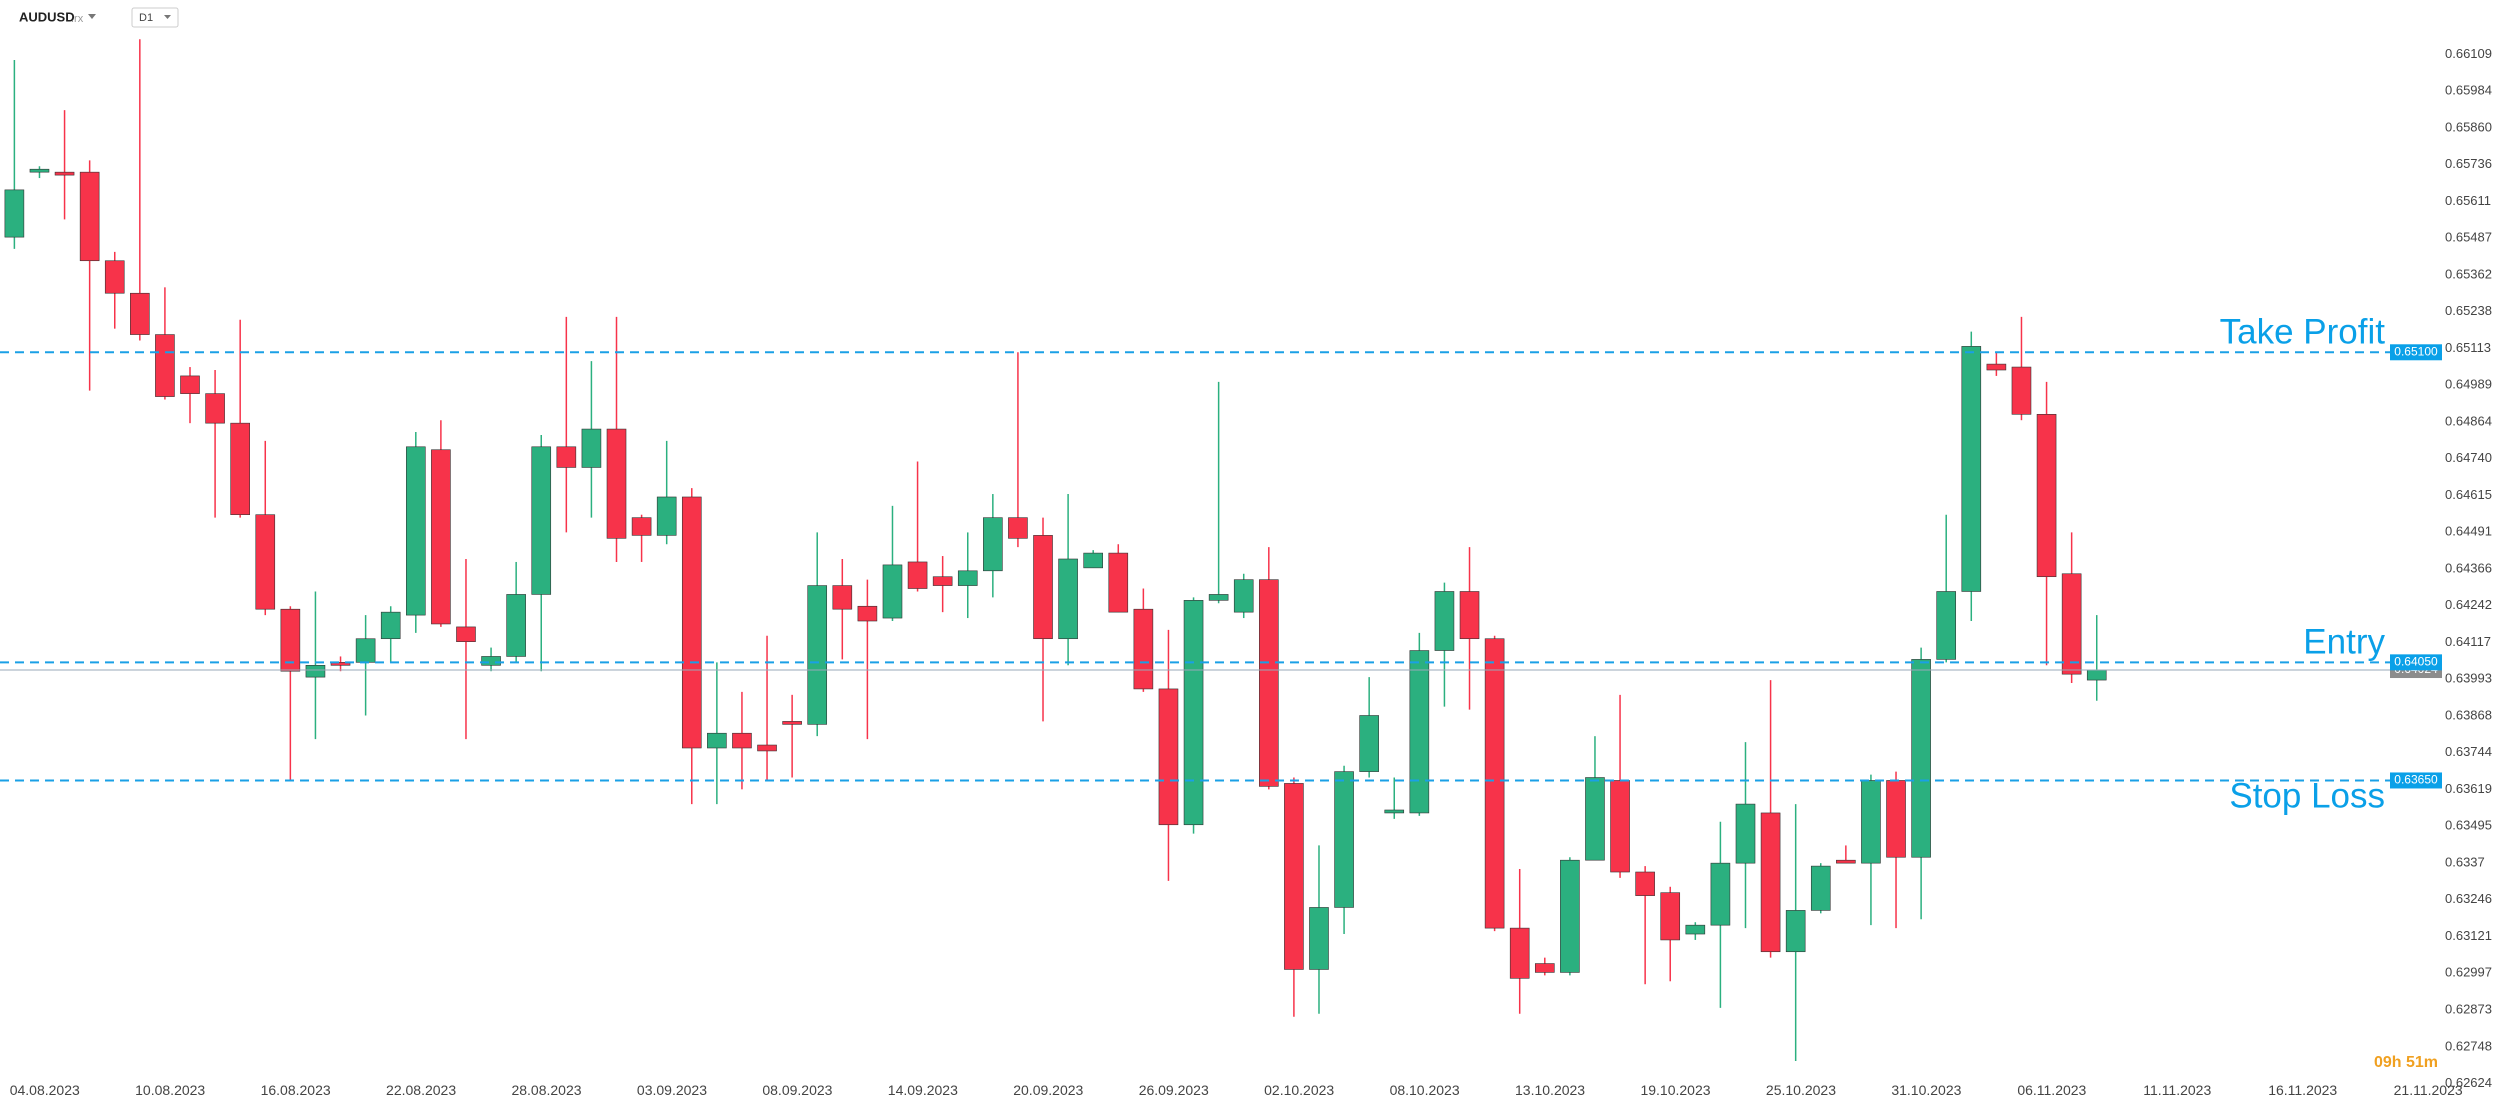  Describe the element at coordinates (797, 1090) in the screenshot. I see `x-tick-label: 08.09.2023` at that location.